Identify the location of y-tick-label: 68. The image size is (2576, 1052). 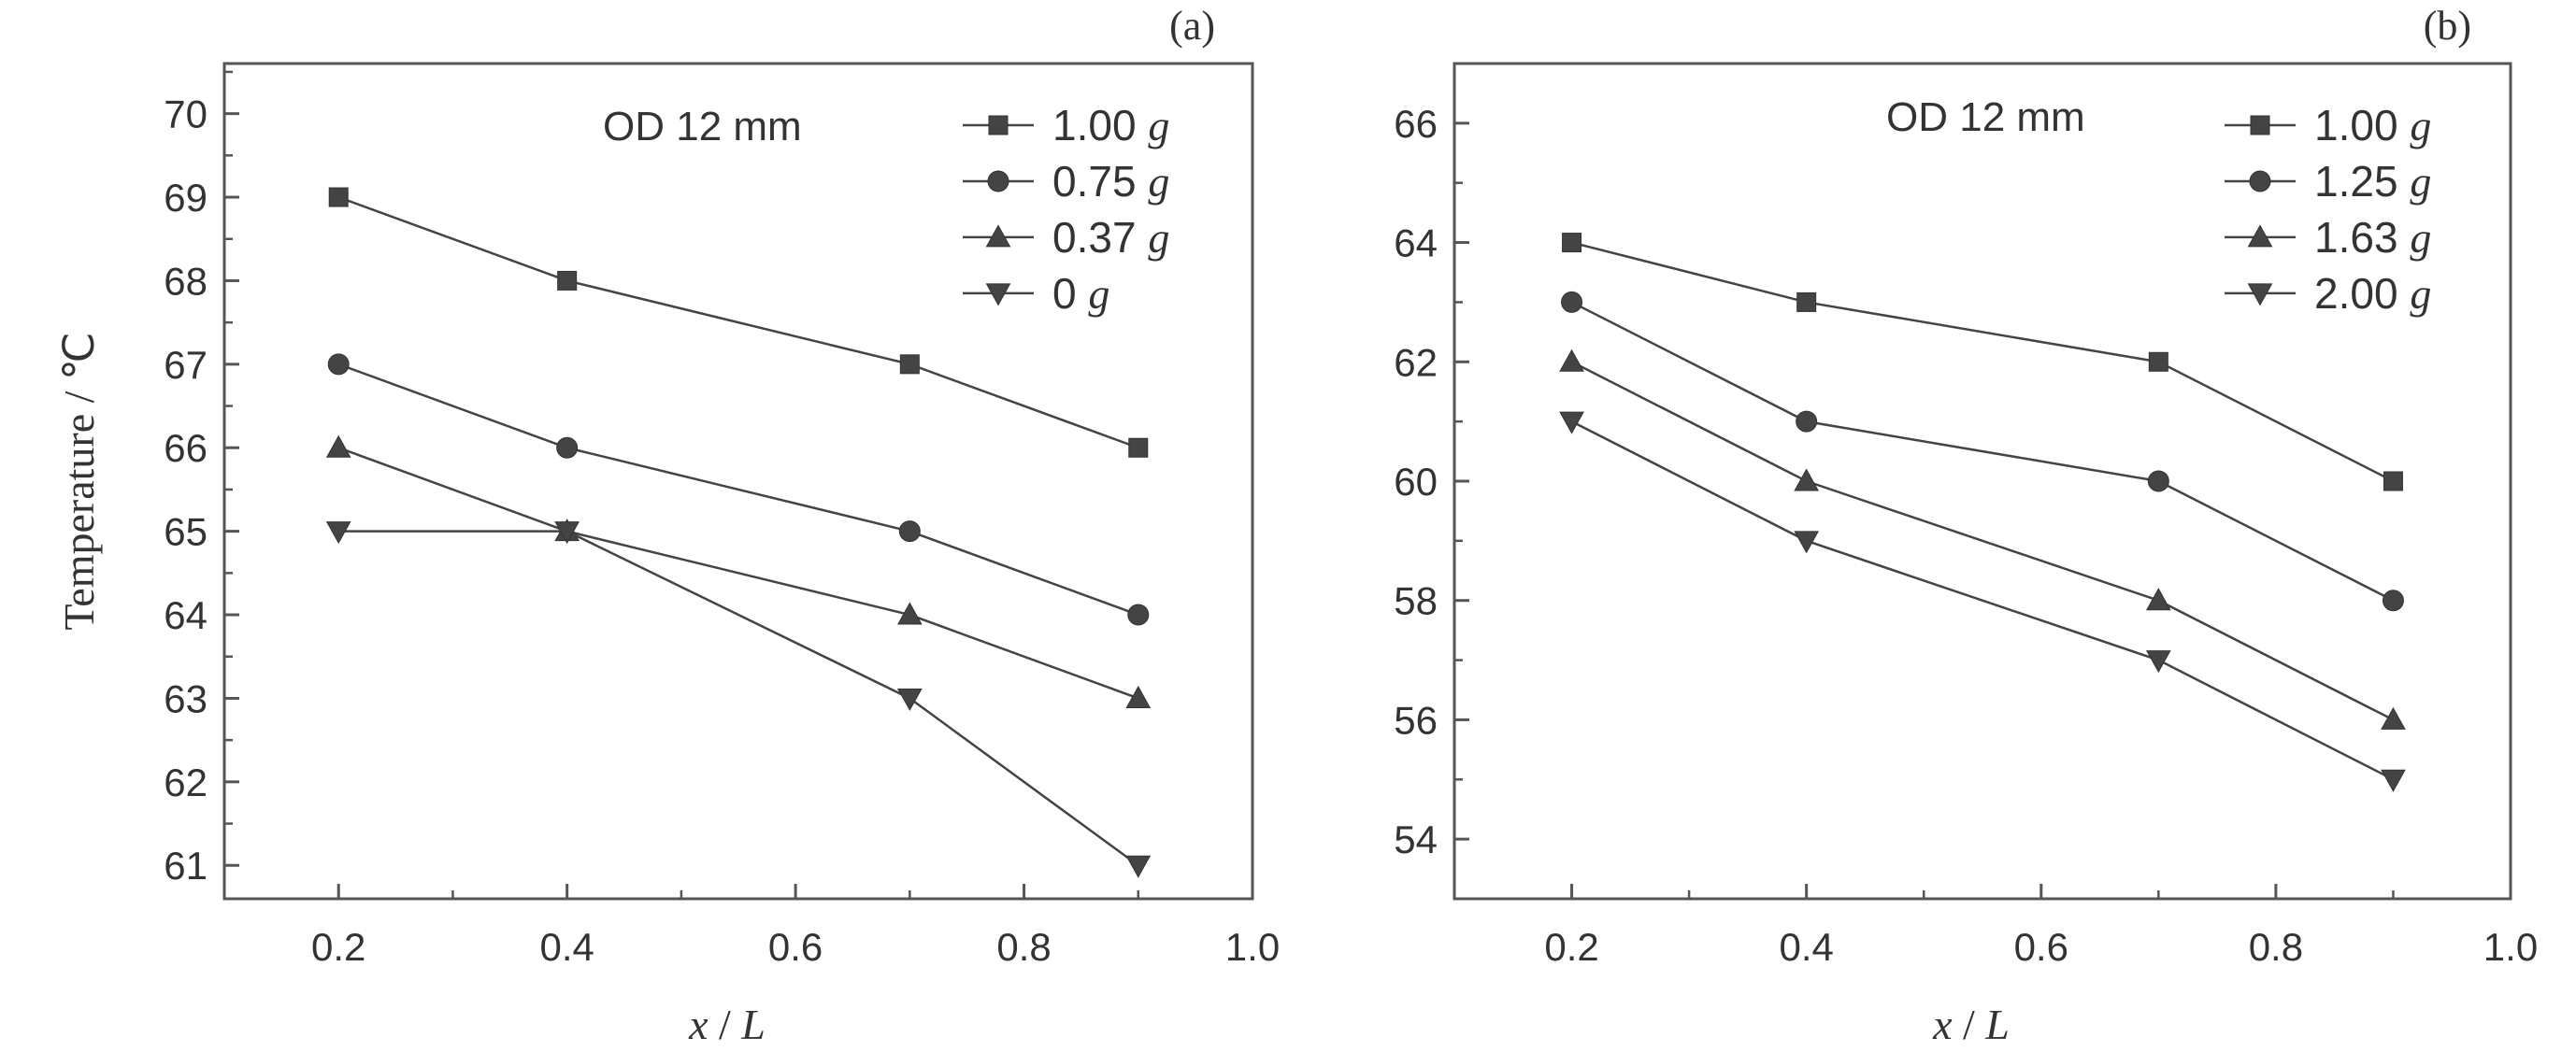
(186, 281).